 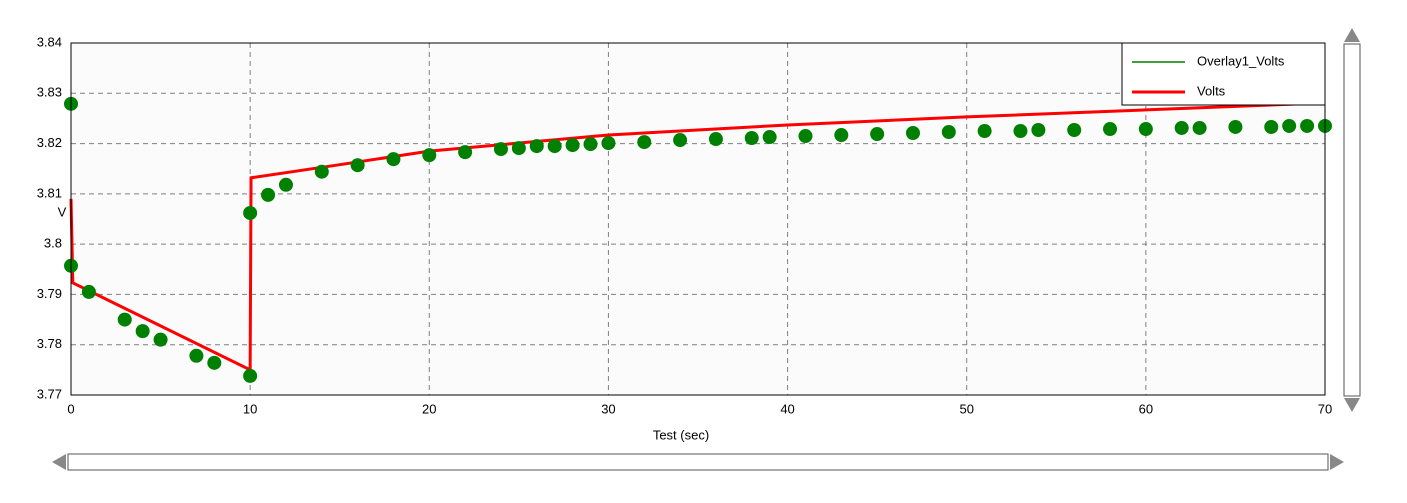 I want to click on x-tick-label: 30, so click(x=608, y=408).